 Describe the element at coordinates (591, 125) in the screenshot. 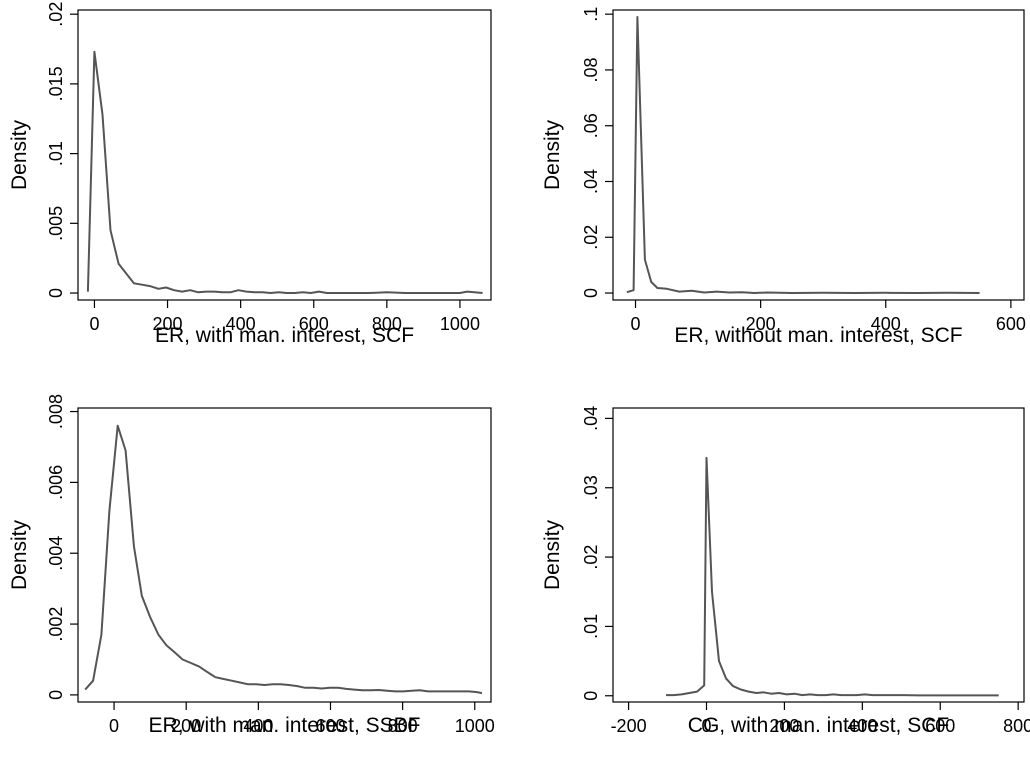

I see `y-tick-label: .06` at that location.